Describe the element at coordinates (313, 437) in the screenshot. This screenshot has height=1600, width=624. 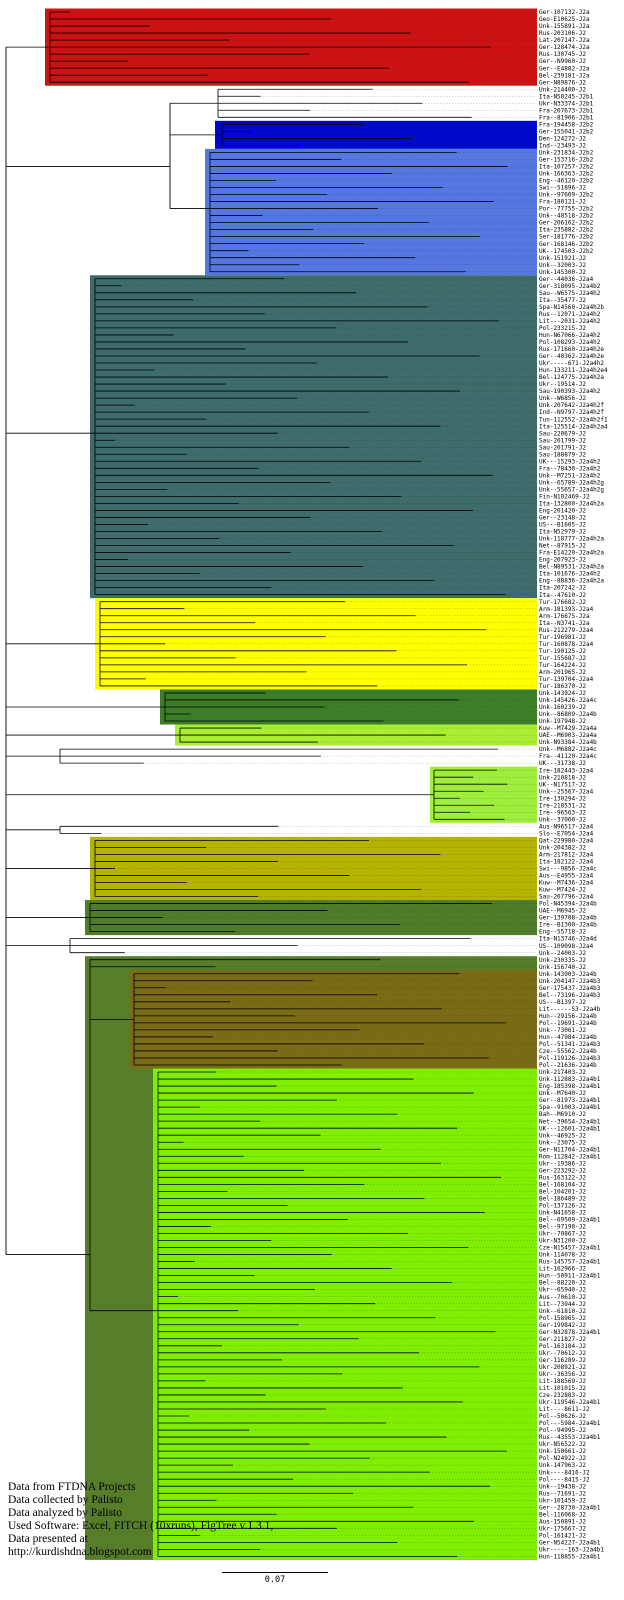
I see `clade-block-teal` at that location.